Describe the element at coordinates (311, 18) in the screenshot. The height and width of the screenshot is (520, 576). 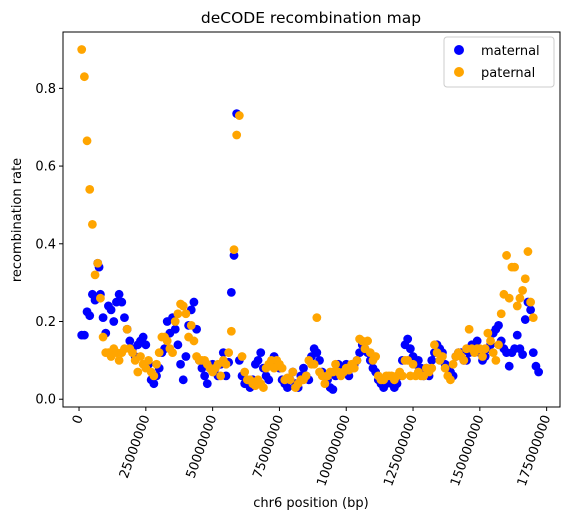
I see `chart-title: deCODE recombination map` at that location.